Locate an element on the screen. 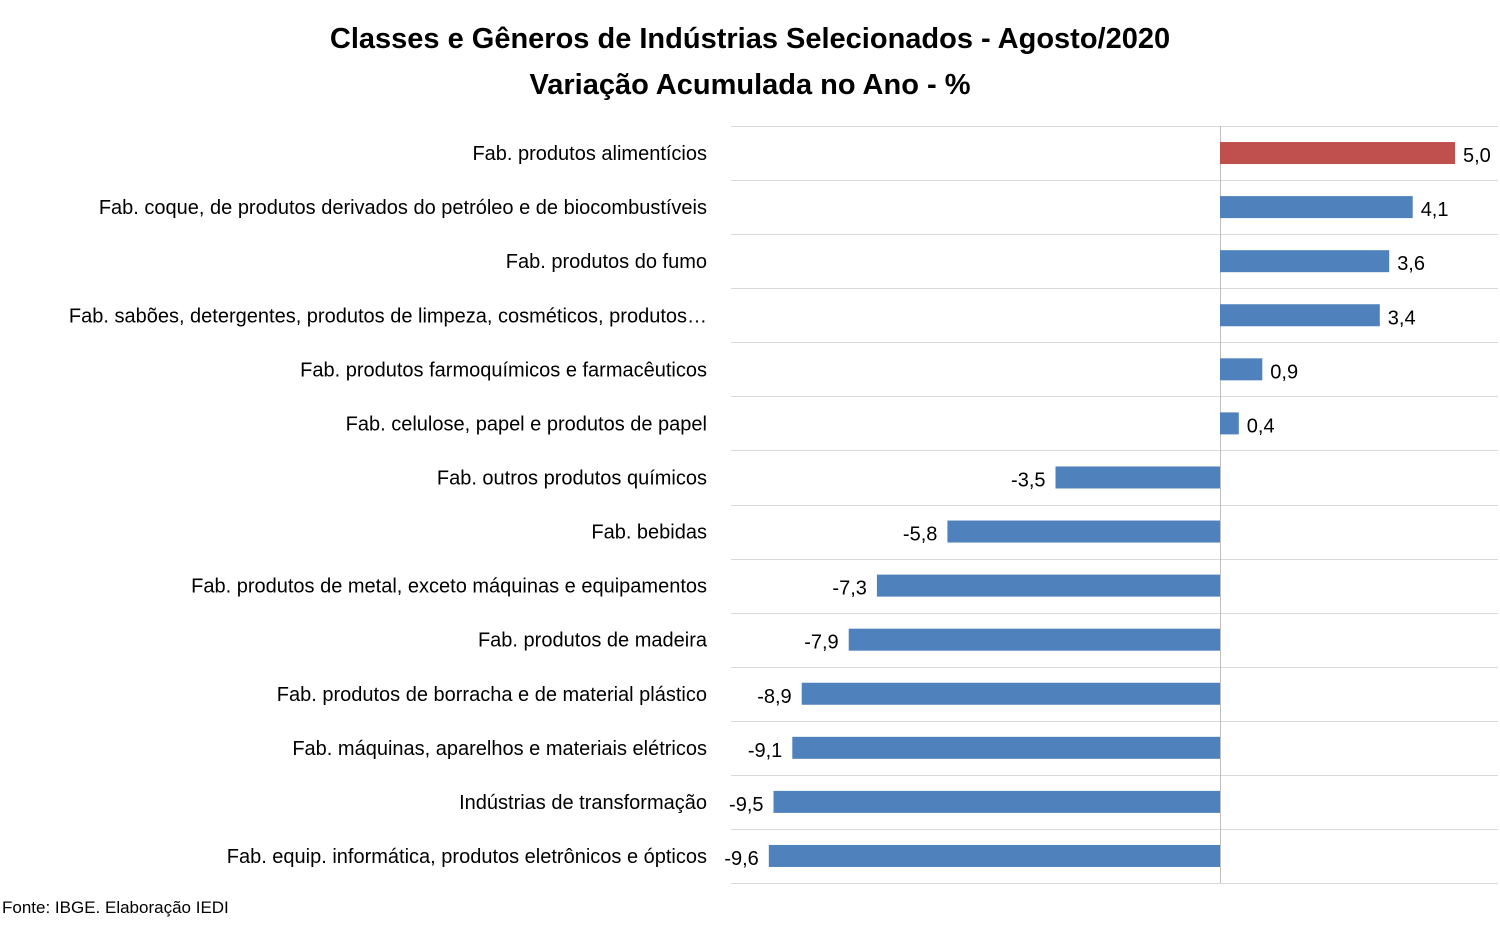 Image resolution: width=1500 pixels, height=926 pixels. category-label: Fab. produtos do fumo is located at coordinates (606, 262).